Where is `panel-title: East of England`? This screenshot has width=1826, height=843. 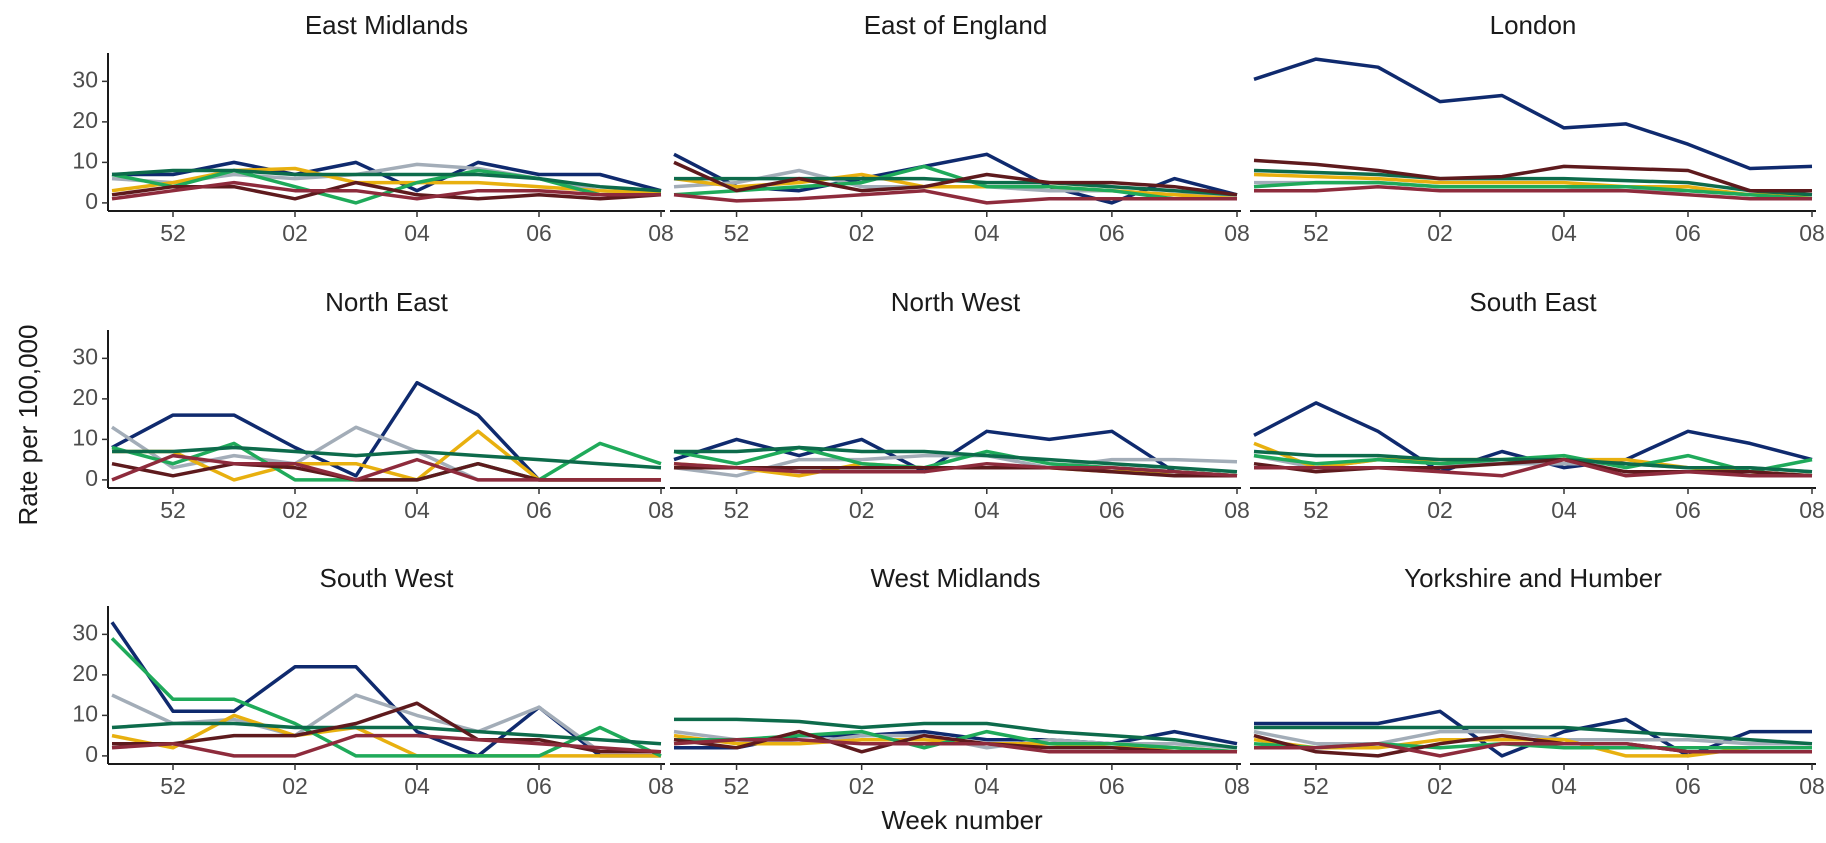 panel-title: East of England is located at coordinates (956, 25).